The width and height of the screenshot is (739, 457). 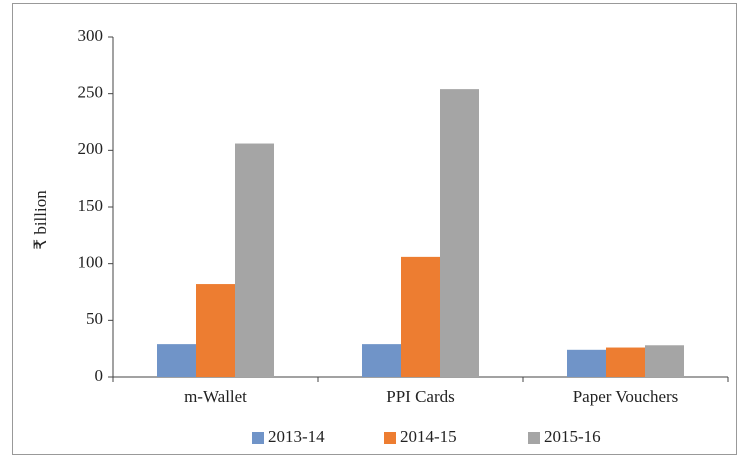 What do you see at coordinates (40, 220) in the screenshot?
I see `y-axis-label: ₹ billion` at bounding box center [40, 220].